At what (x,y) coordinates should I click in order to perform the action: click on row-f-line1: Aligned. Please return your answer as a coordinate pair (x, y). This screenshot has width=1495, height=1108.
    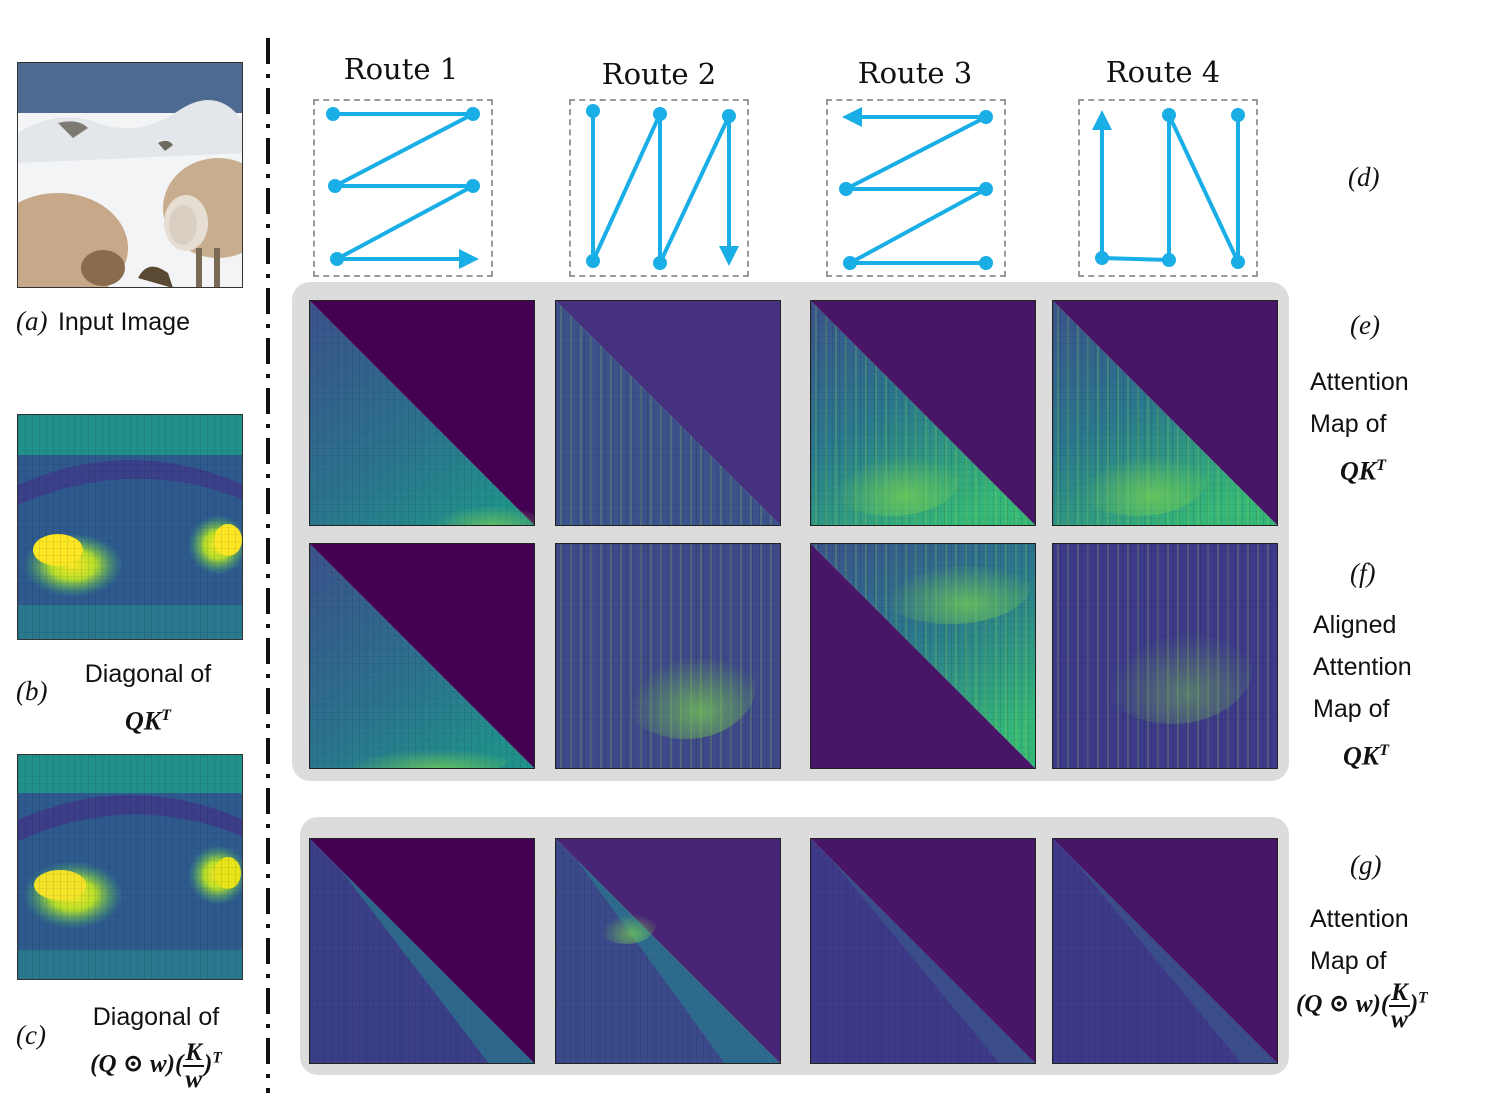
    Looking at the image, I should click on (1355, 625).